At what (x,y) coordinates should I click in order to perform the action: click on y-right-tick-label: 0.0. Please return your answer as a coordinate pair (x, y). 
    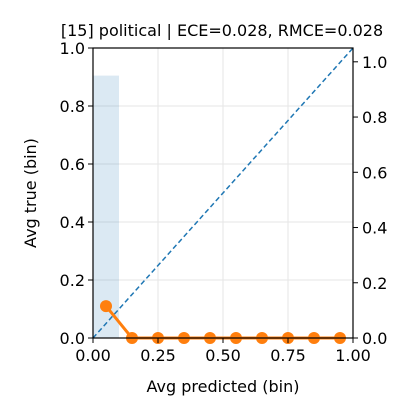
    Looking at the image, I should click on (374, 338).